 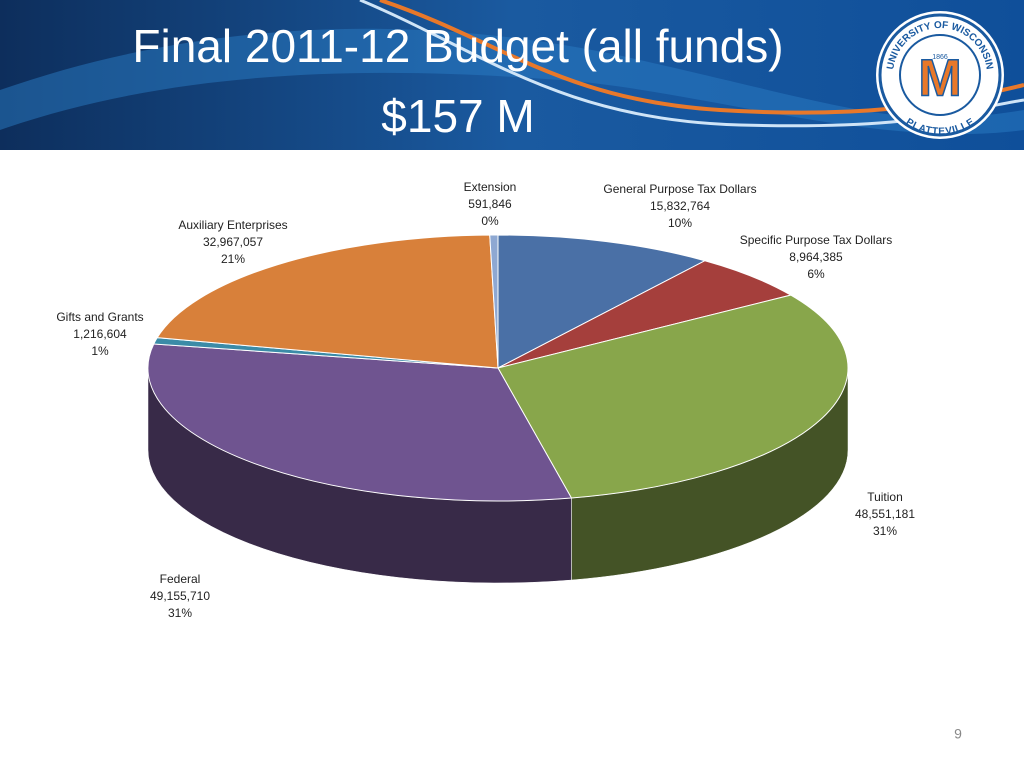 I want to click on logo-inner-ring, so click(x=940, y=75).